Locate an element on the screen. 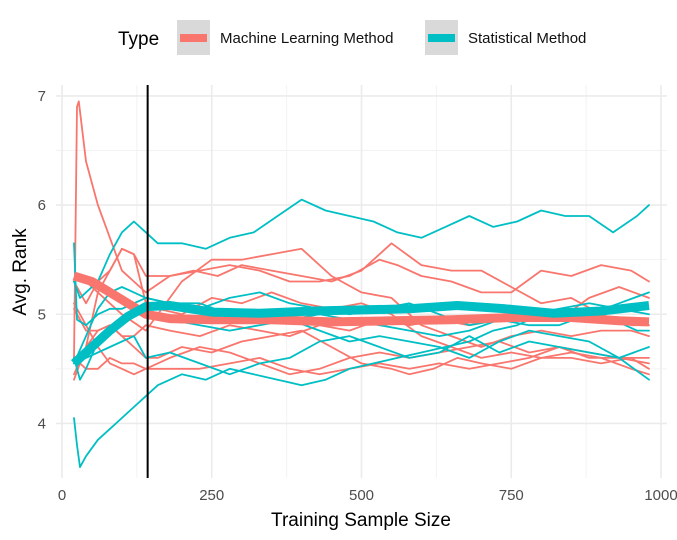 The image size is (677, 540). y-tick-label: 4 is located at coordinates (42, 423).